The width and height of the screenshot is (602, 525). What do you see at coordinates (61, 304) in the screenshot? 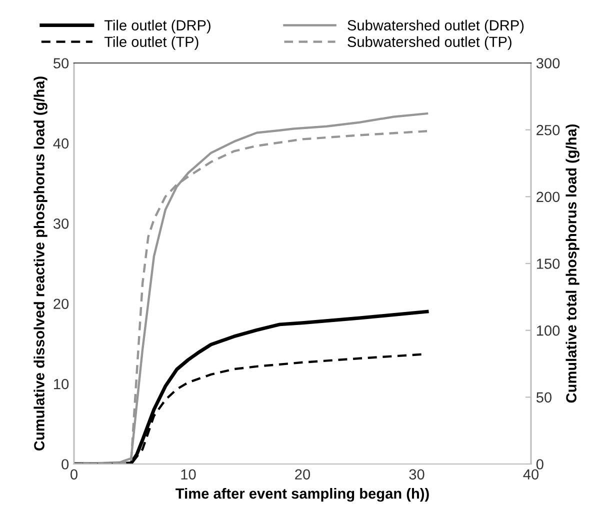
I see `y-tick-label: 20` at bounding box center [61, 304].